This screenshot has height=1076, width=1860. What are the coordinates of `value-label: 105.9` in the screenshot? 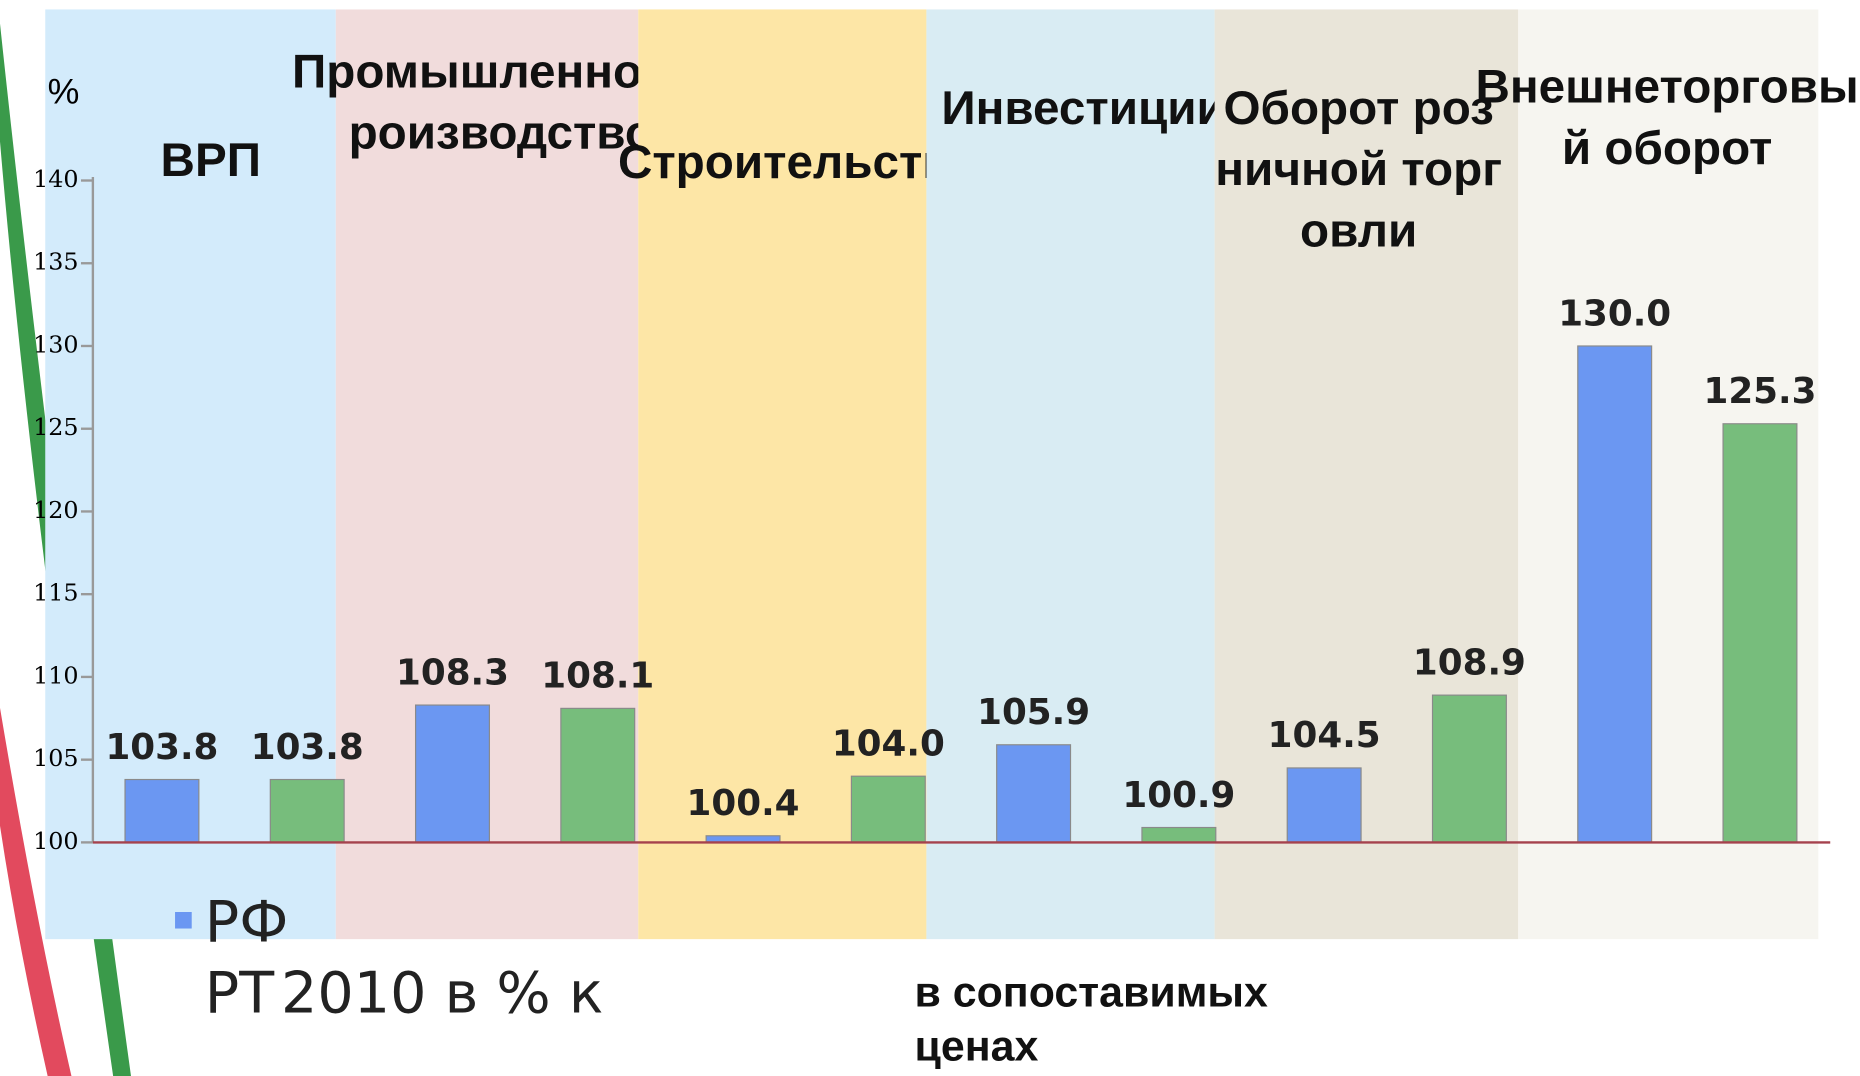 It's located at (1033, 712).